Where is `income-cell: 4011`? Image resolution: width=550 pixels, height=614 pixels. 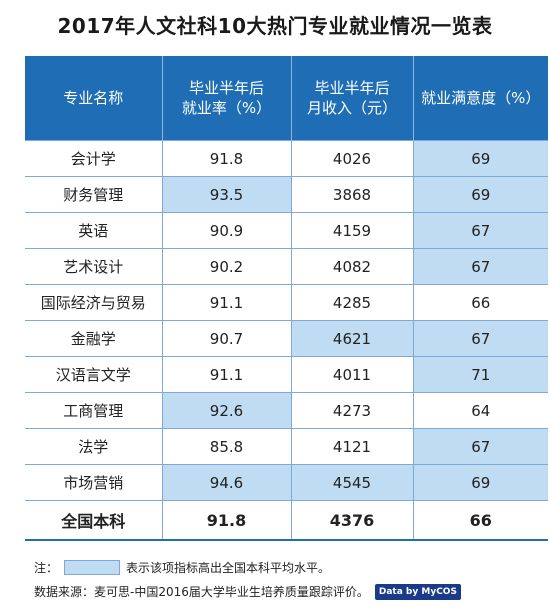
income-cell: 4011 is located at coordinates (352, 374).